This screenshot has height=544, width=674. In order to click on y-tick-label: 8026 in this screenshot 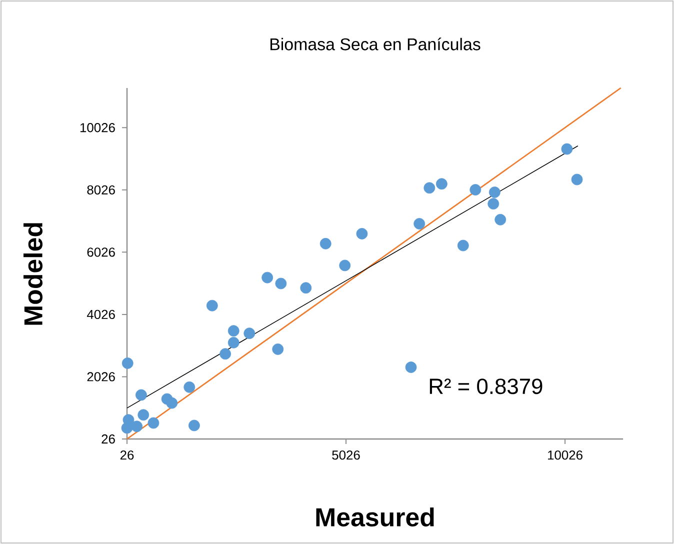, I will do `click(101, 189)`.